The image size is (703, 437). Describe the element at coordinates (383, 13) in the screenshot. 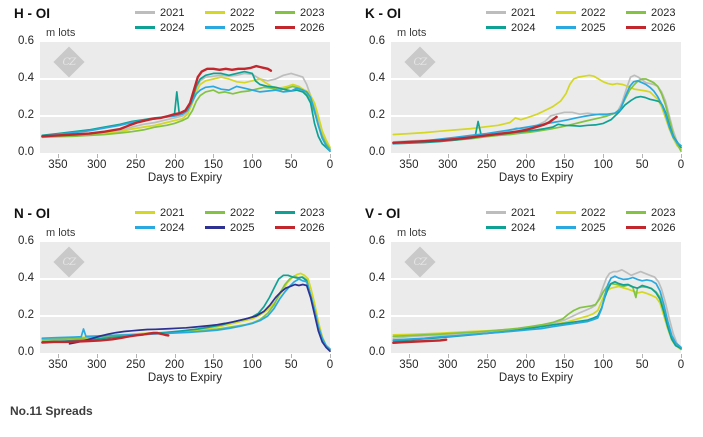

I see `chart-title: K - OI` at that location.